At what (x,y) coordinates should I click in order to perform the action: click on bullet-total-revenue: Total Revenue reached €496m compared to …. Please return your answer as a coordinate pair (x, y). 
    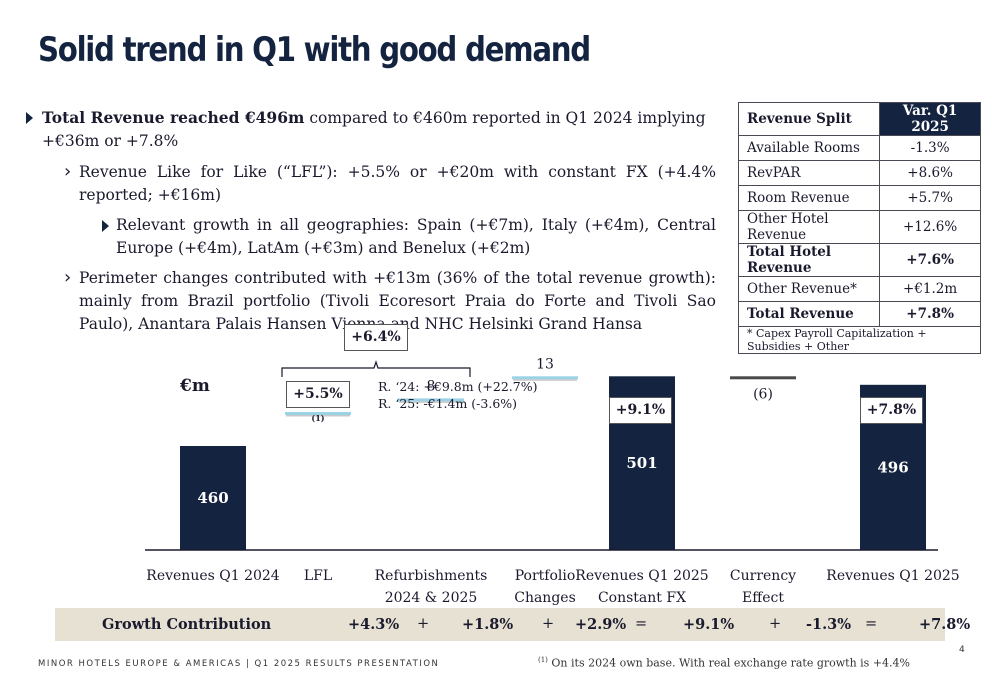
    Looking at the image, I should click on (371, 129).